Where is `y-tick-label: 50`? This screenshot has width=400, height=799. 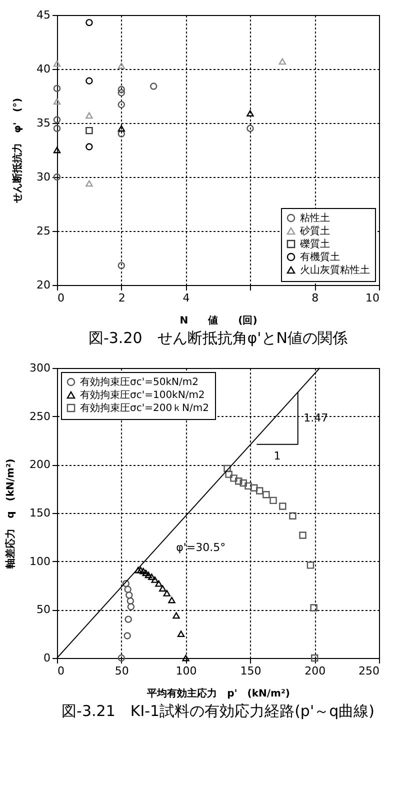 y-tick-label: 50 is located at coordinates (43, 609).